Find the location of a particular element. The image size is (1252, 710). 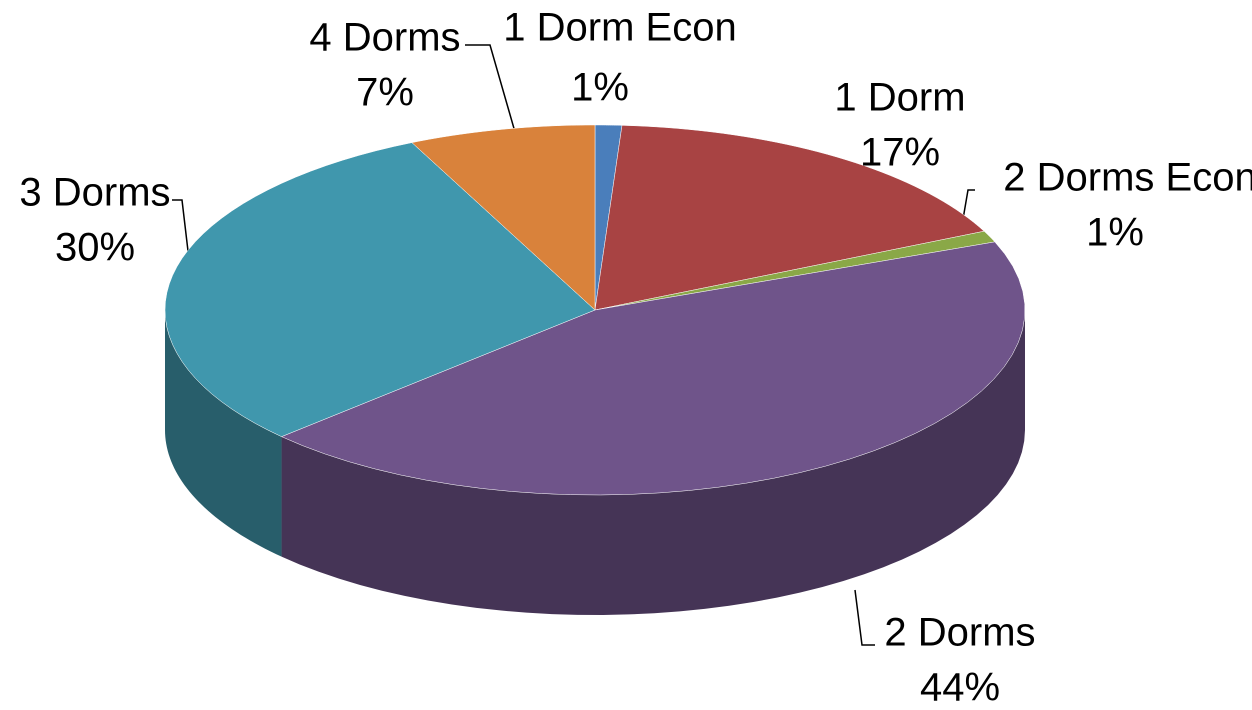

slice-label: 1 Dorm is located at coordinates (899, 98).